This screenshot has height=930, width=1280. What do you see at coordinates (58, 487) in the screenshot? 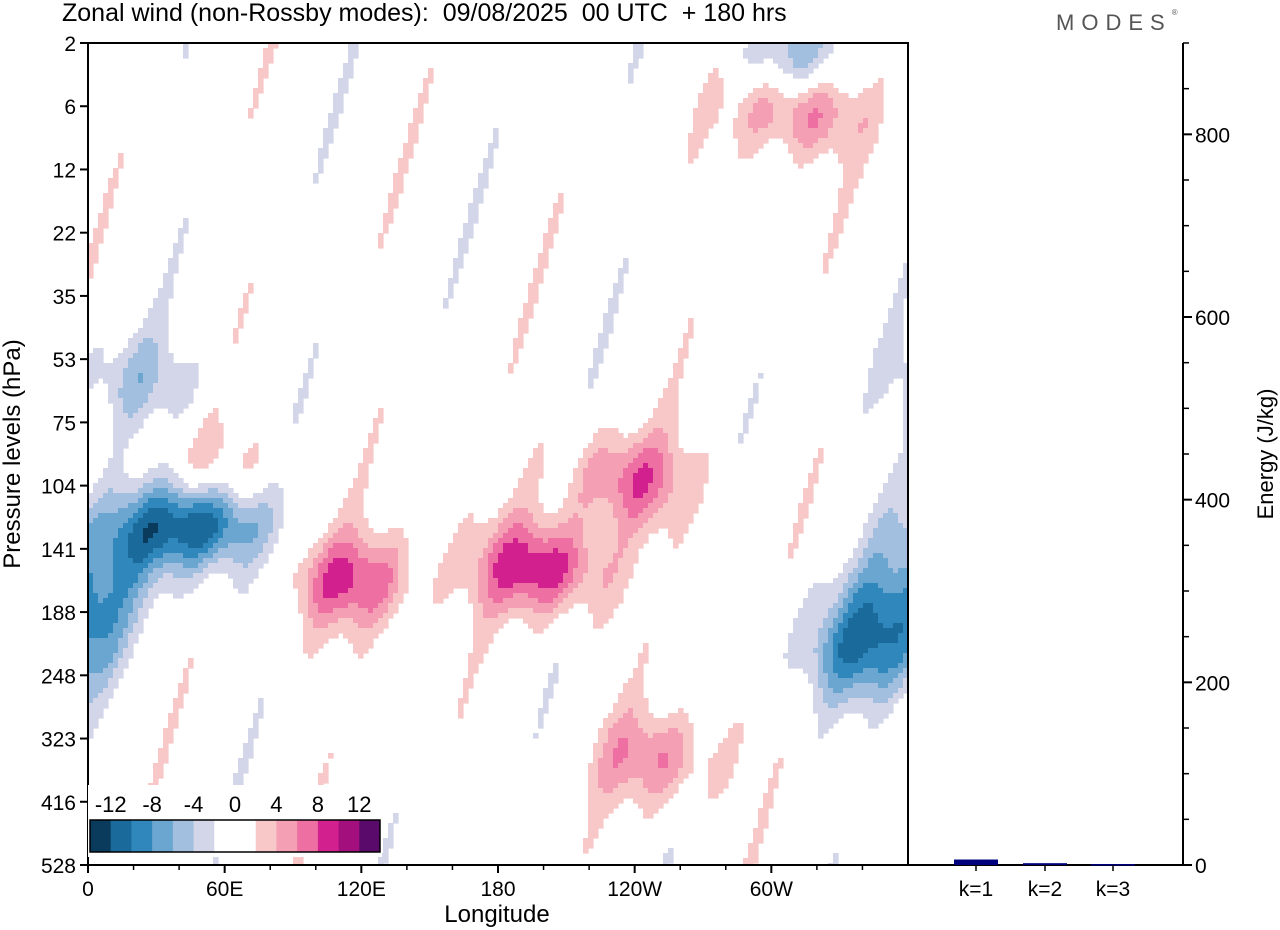
I see `y-tick-label: 104` at bounding box center [58, 487].